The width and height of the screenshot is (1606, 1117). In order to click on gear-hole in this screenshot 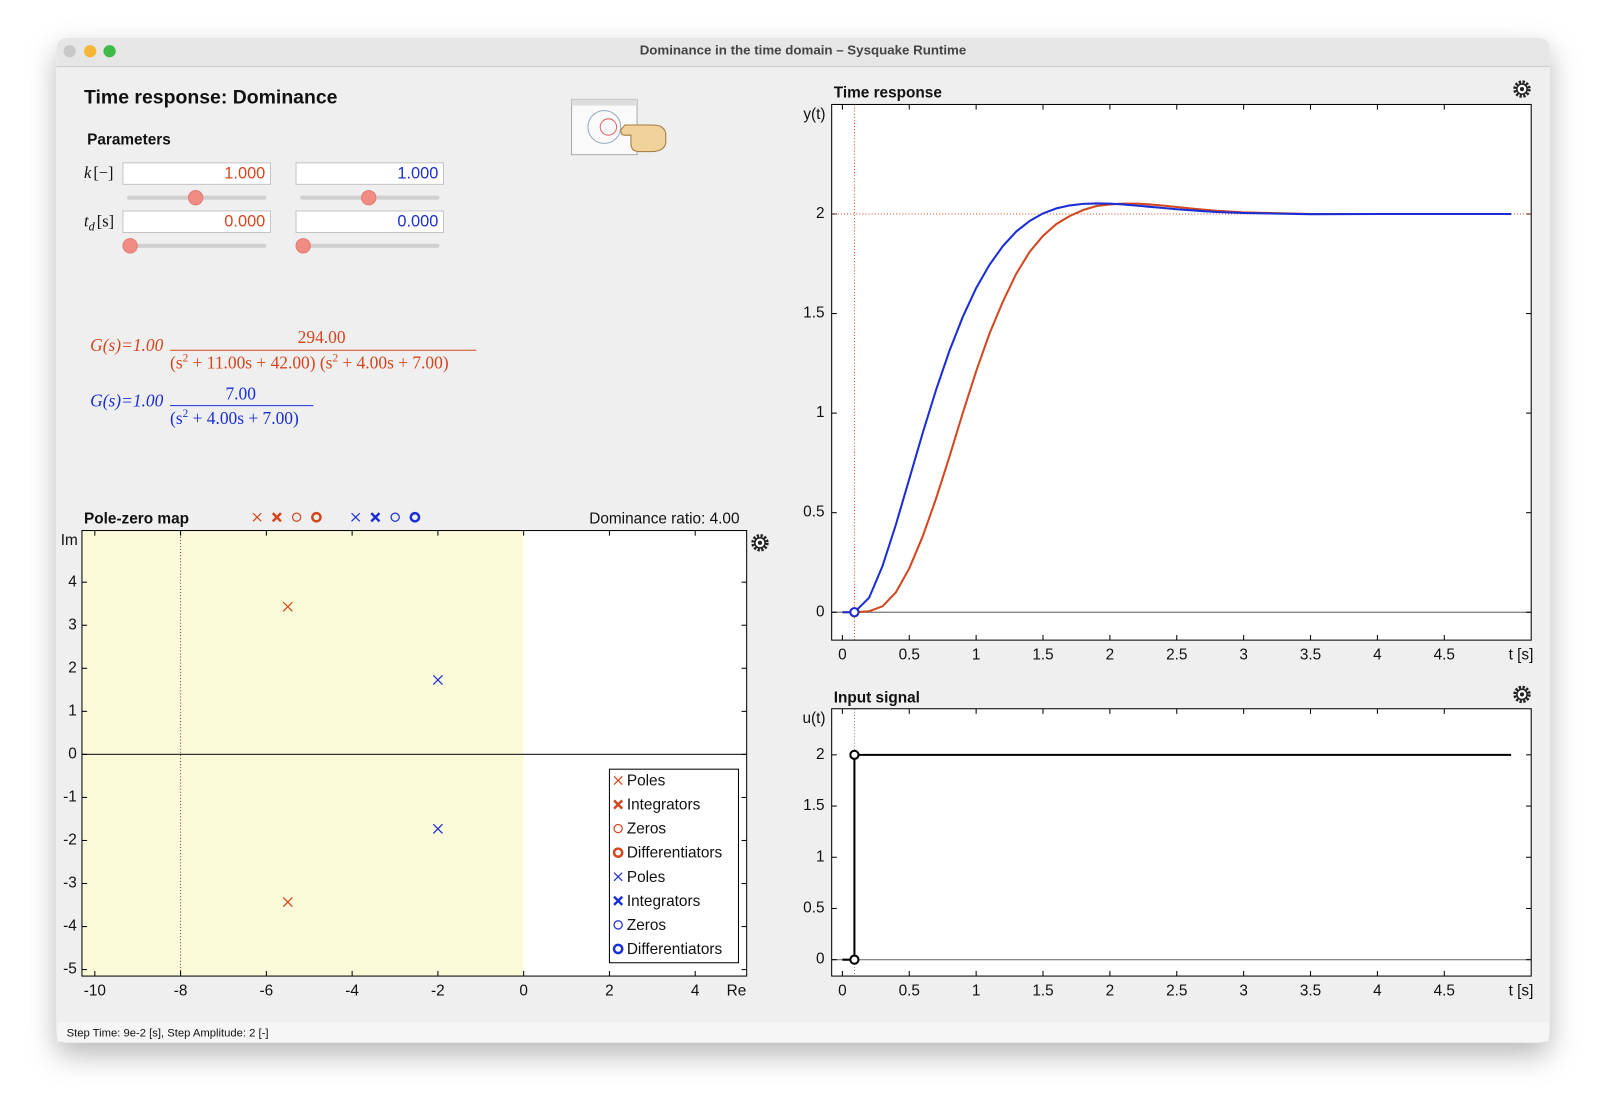, I will do `click(1522, 694)`.